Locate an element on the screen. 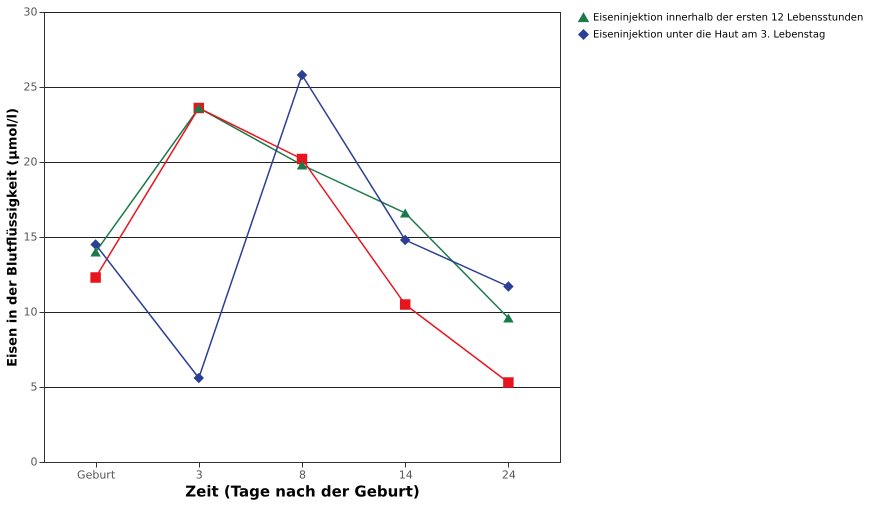 This screenshot has width=878, height=512. x-tick-label: 3 is located at coordinates (199, 475).